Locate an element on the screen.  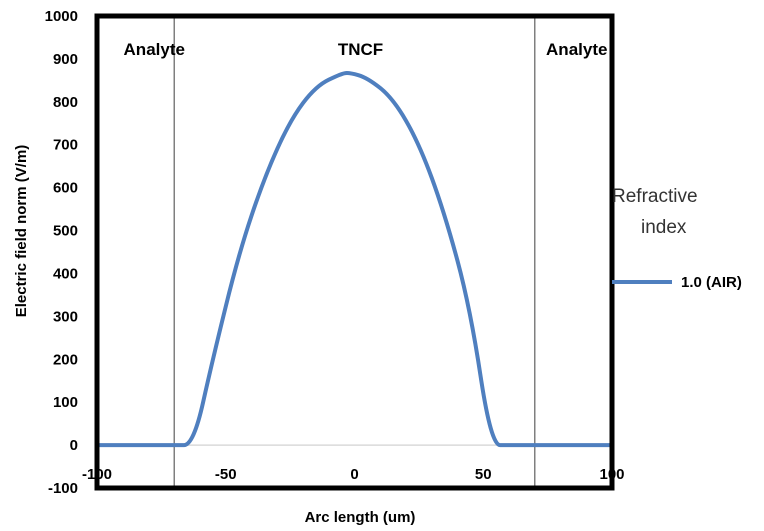
x-tick-label: -100 is located at coordinates (97, 474).